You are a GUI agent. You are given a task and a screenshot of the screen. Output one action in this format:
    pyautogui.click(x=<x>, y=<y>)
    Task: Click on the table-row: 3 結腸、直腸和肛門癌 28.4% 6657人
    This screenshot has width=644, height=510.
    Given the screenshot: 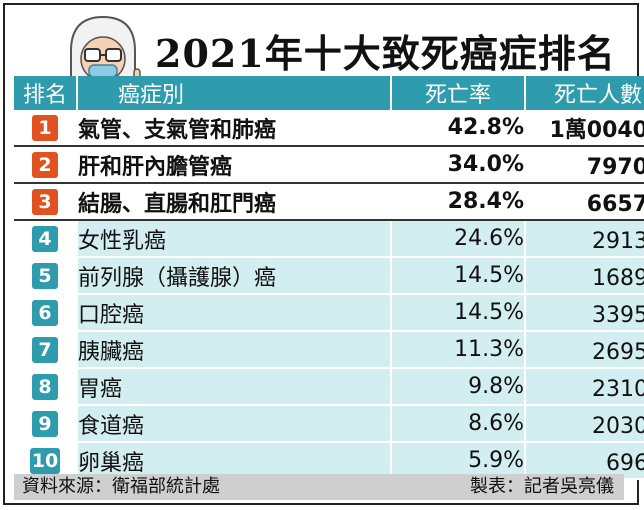 What is the action you would take?
    pyautogui.click(x=329, y=202)
    